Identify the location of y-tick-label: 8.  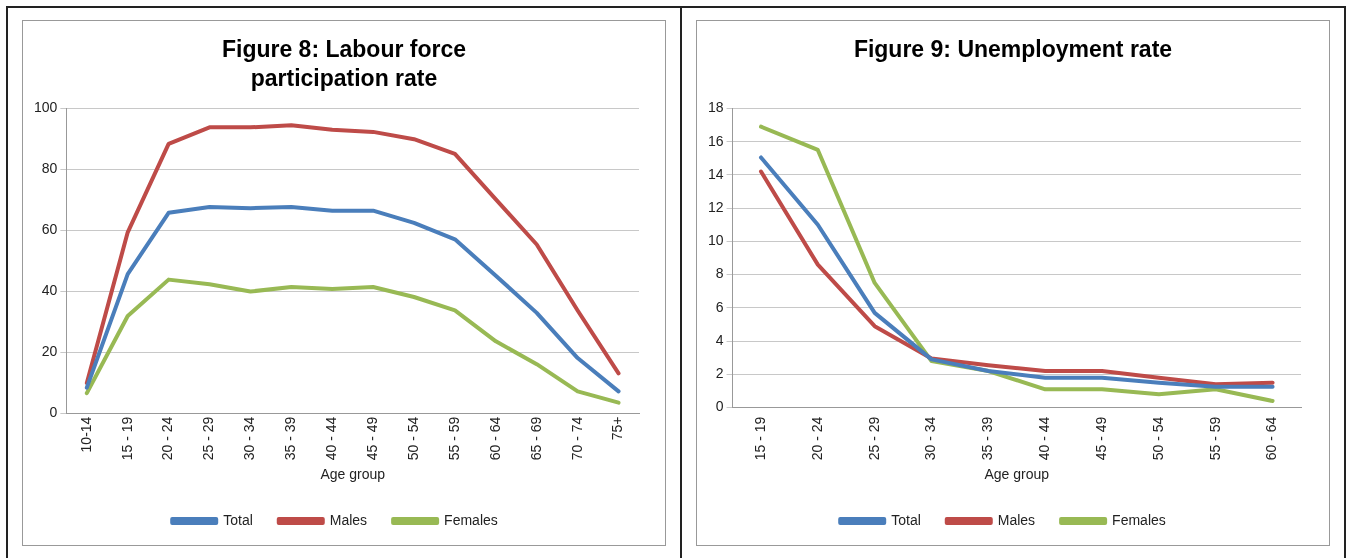
(719, 273).